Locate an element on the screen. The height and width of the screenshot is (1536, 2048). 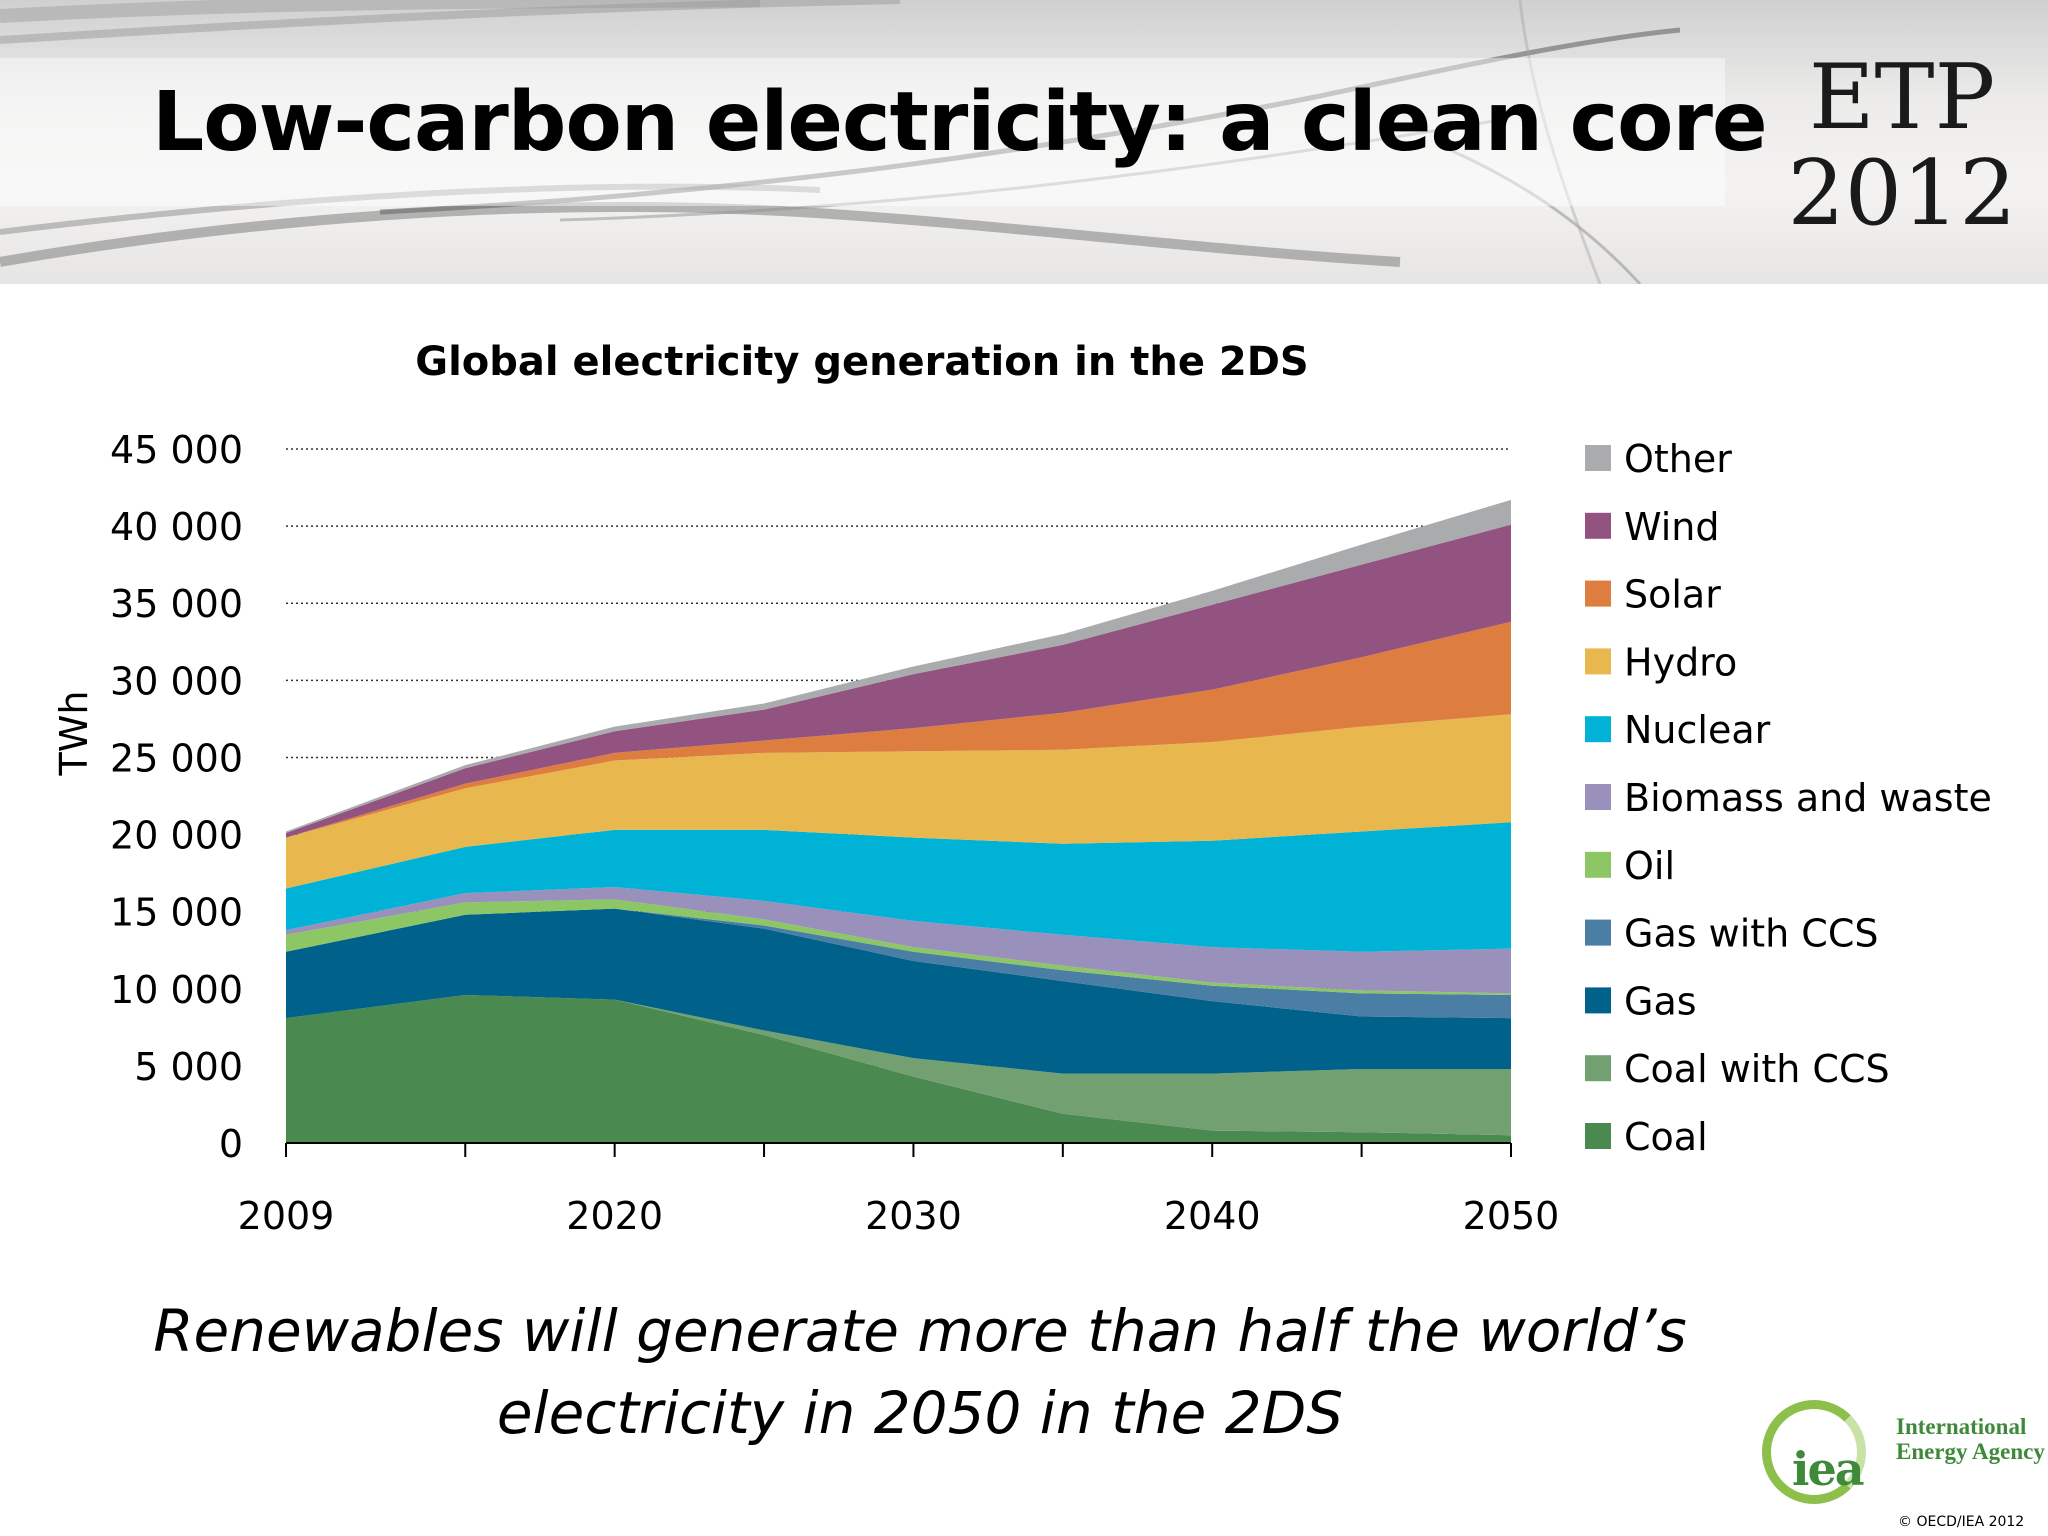
legend-item-gas: Gas is located at coordinates (1641, 1001).